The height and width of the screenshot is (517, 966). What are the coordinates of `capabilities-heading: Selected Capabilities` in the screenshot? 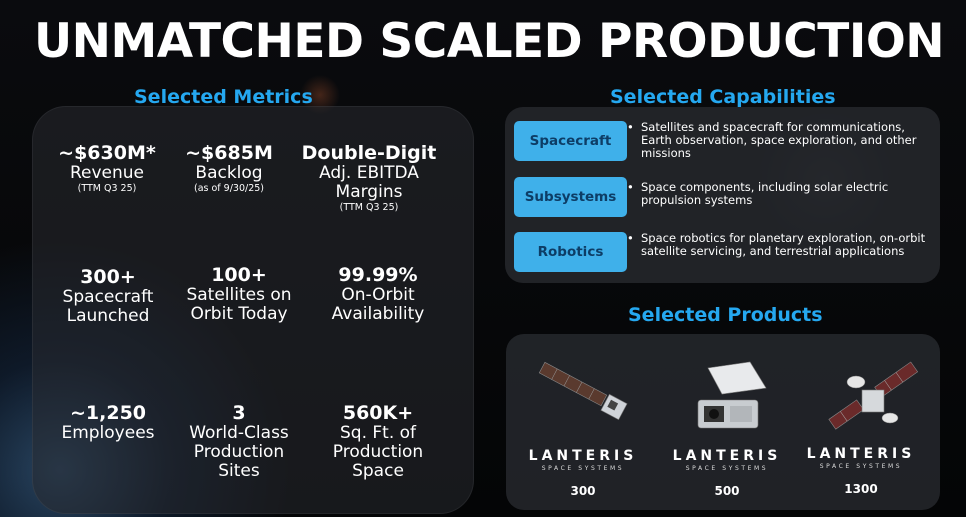 It's located at (723, 97).